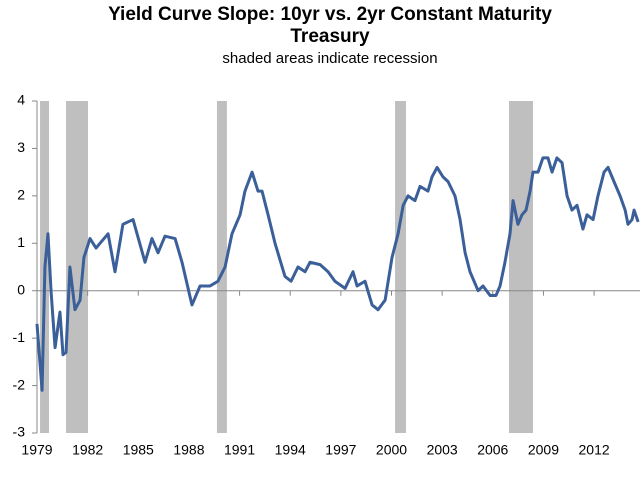 This screenshot has width=640, height=480. Describe the element at coordinates (21, 100) in the screenshot. I see `y-tick-label: 4` at that location.